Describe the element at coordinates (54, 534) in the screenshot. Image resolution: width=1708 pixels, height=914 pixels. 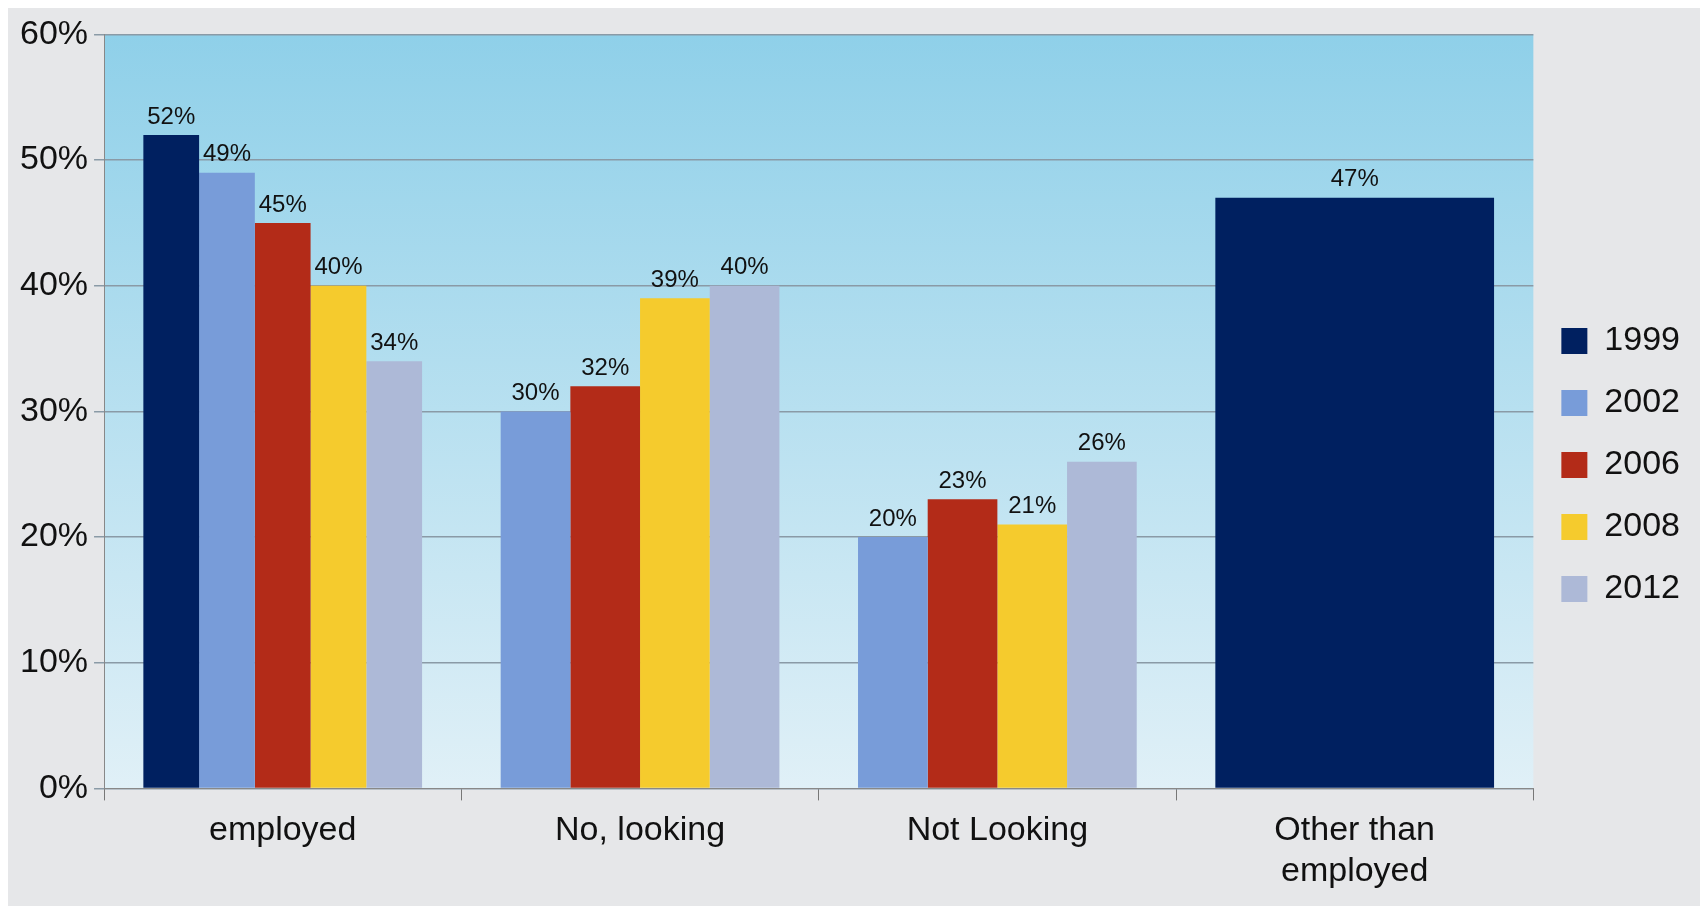
I see `y-tick-label: 20%` at that location.